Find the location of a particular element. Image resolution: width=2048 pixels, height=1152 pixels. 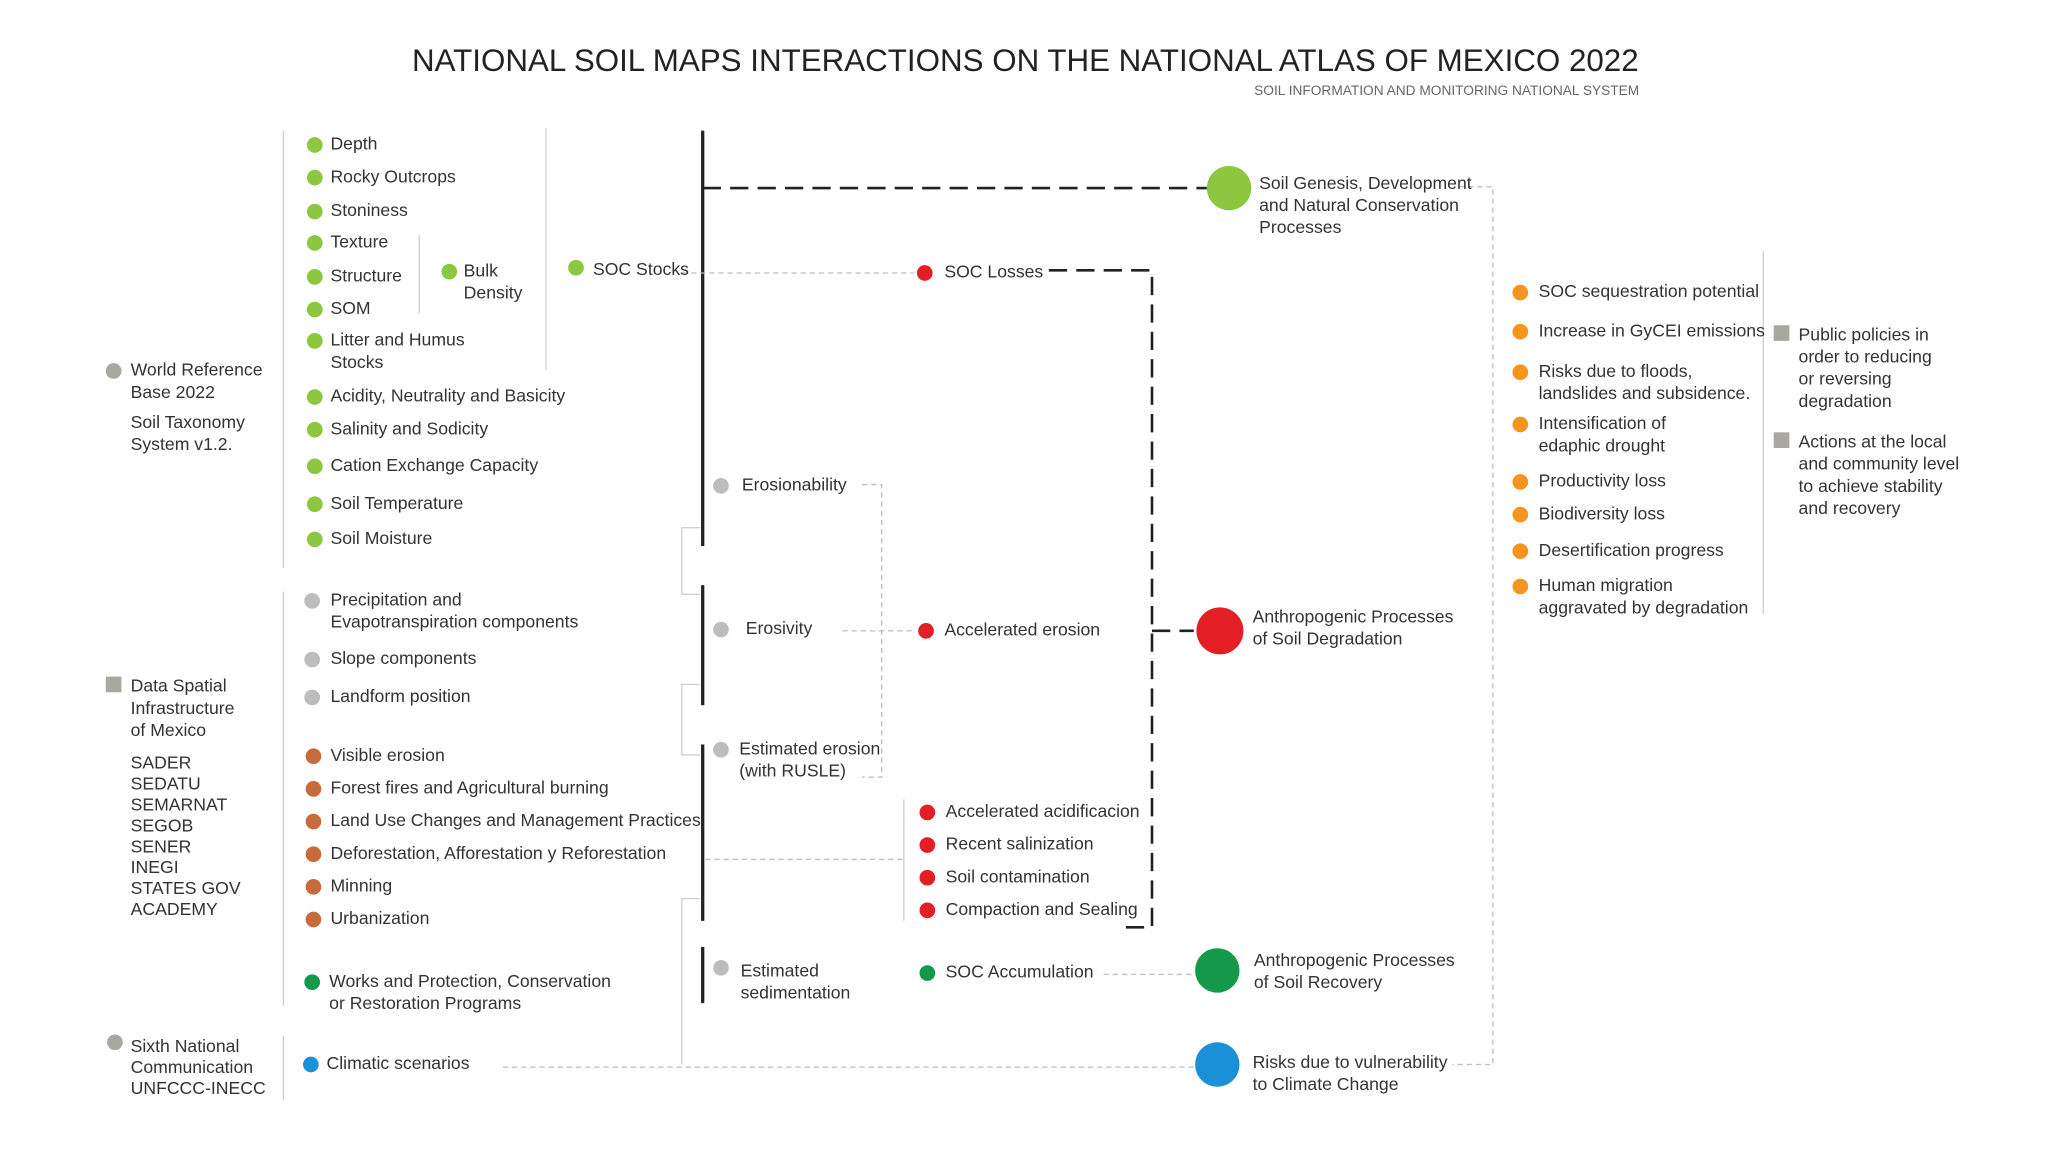

label: SOC Stocks is located at coordinates (641, 269).